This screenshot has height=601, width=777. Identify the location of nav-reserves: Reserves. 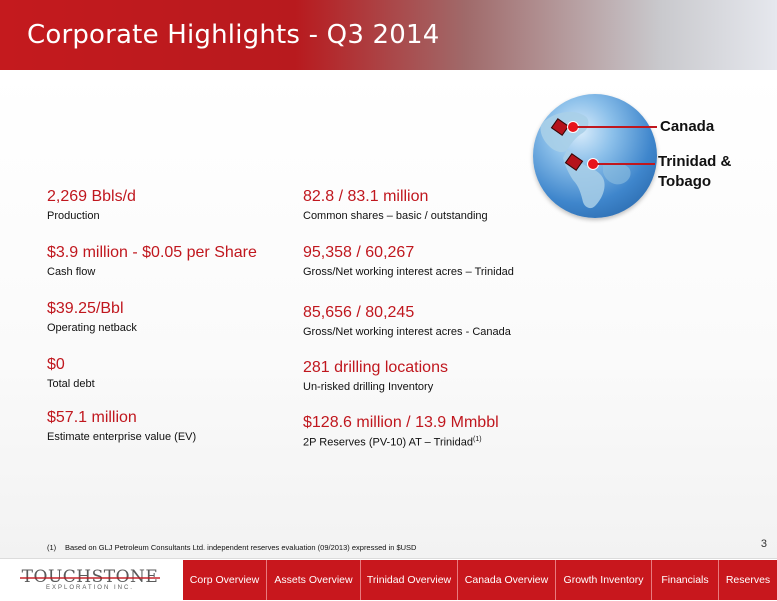
(748, 580).